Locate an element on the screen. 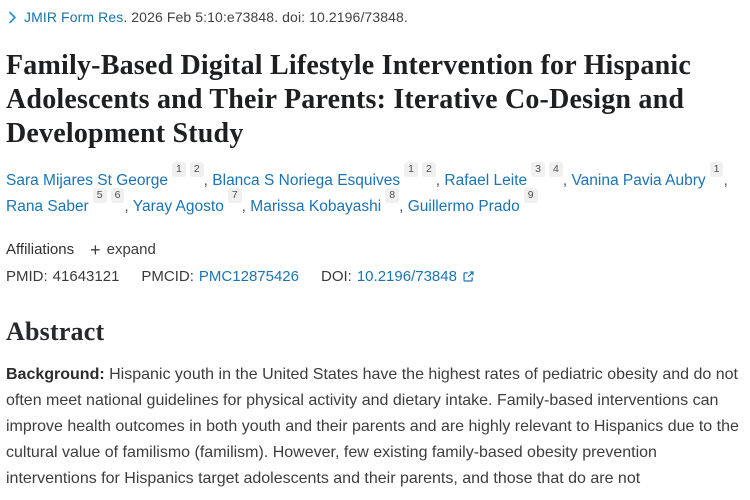 This screenshot has height=500, width=750. doi-link: 10.2196/73848 is located at coordinates (416, 276).